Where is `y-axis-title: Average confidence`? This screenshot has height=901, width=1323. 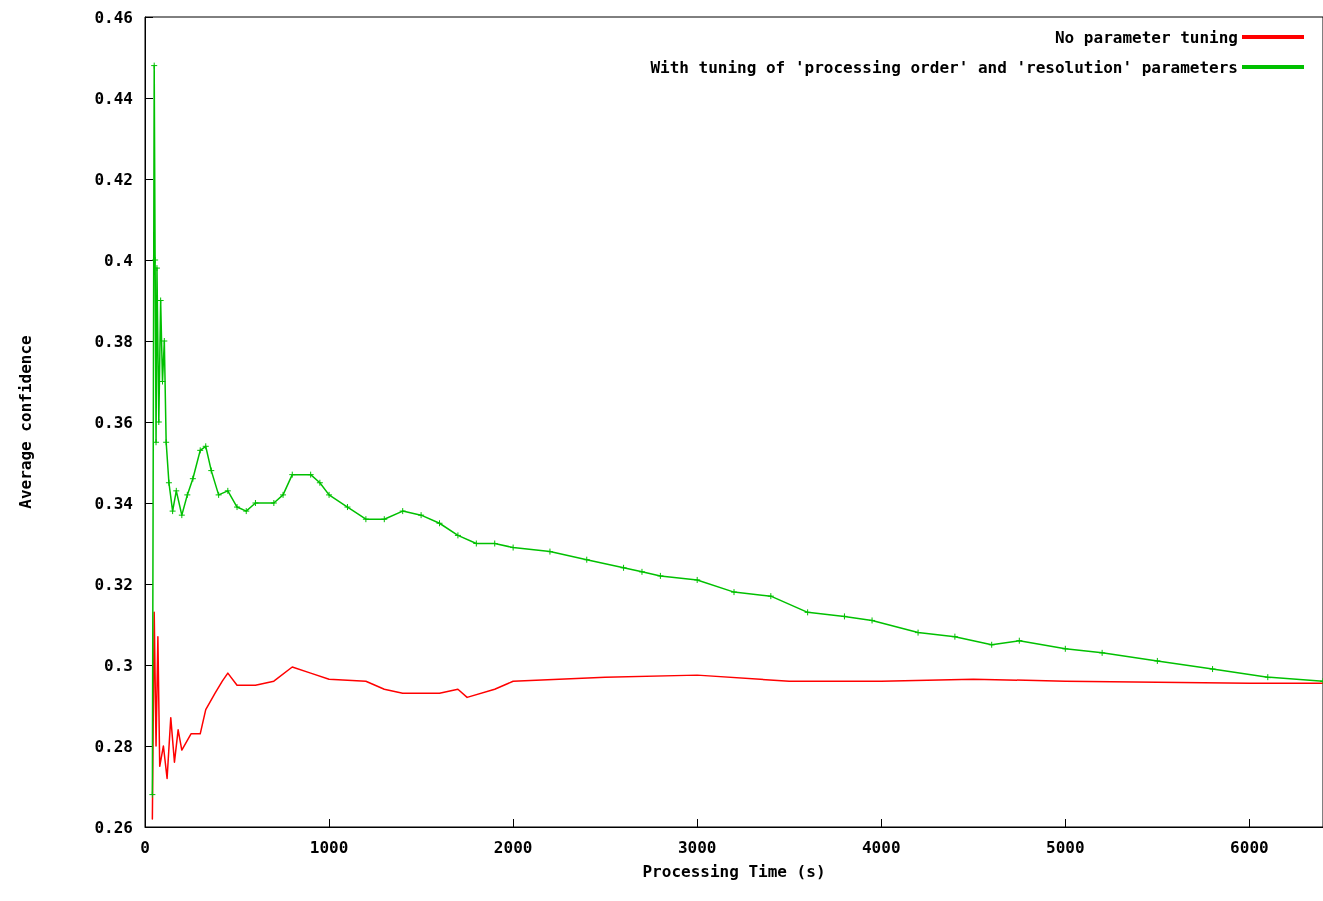 y-axis-title: Average confidence is located at coordinates (25, 422).